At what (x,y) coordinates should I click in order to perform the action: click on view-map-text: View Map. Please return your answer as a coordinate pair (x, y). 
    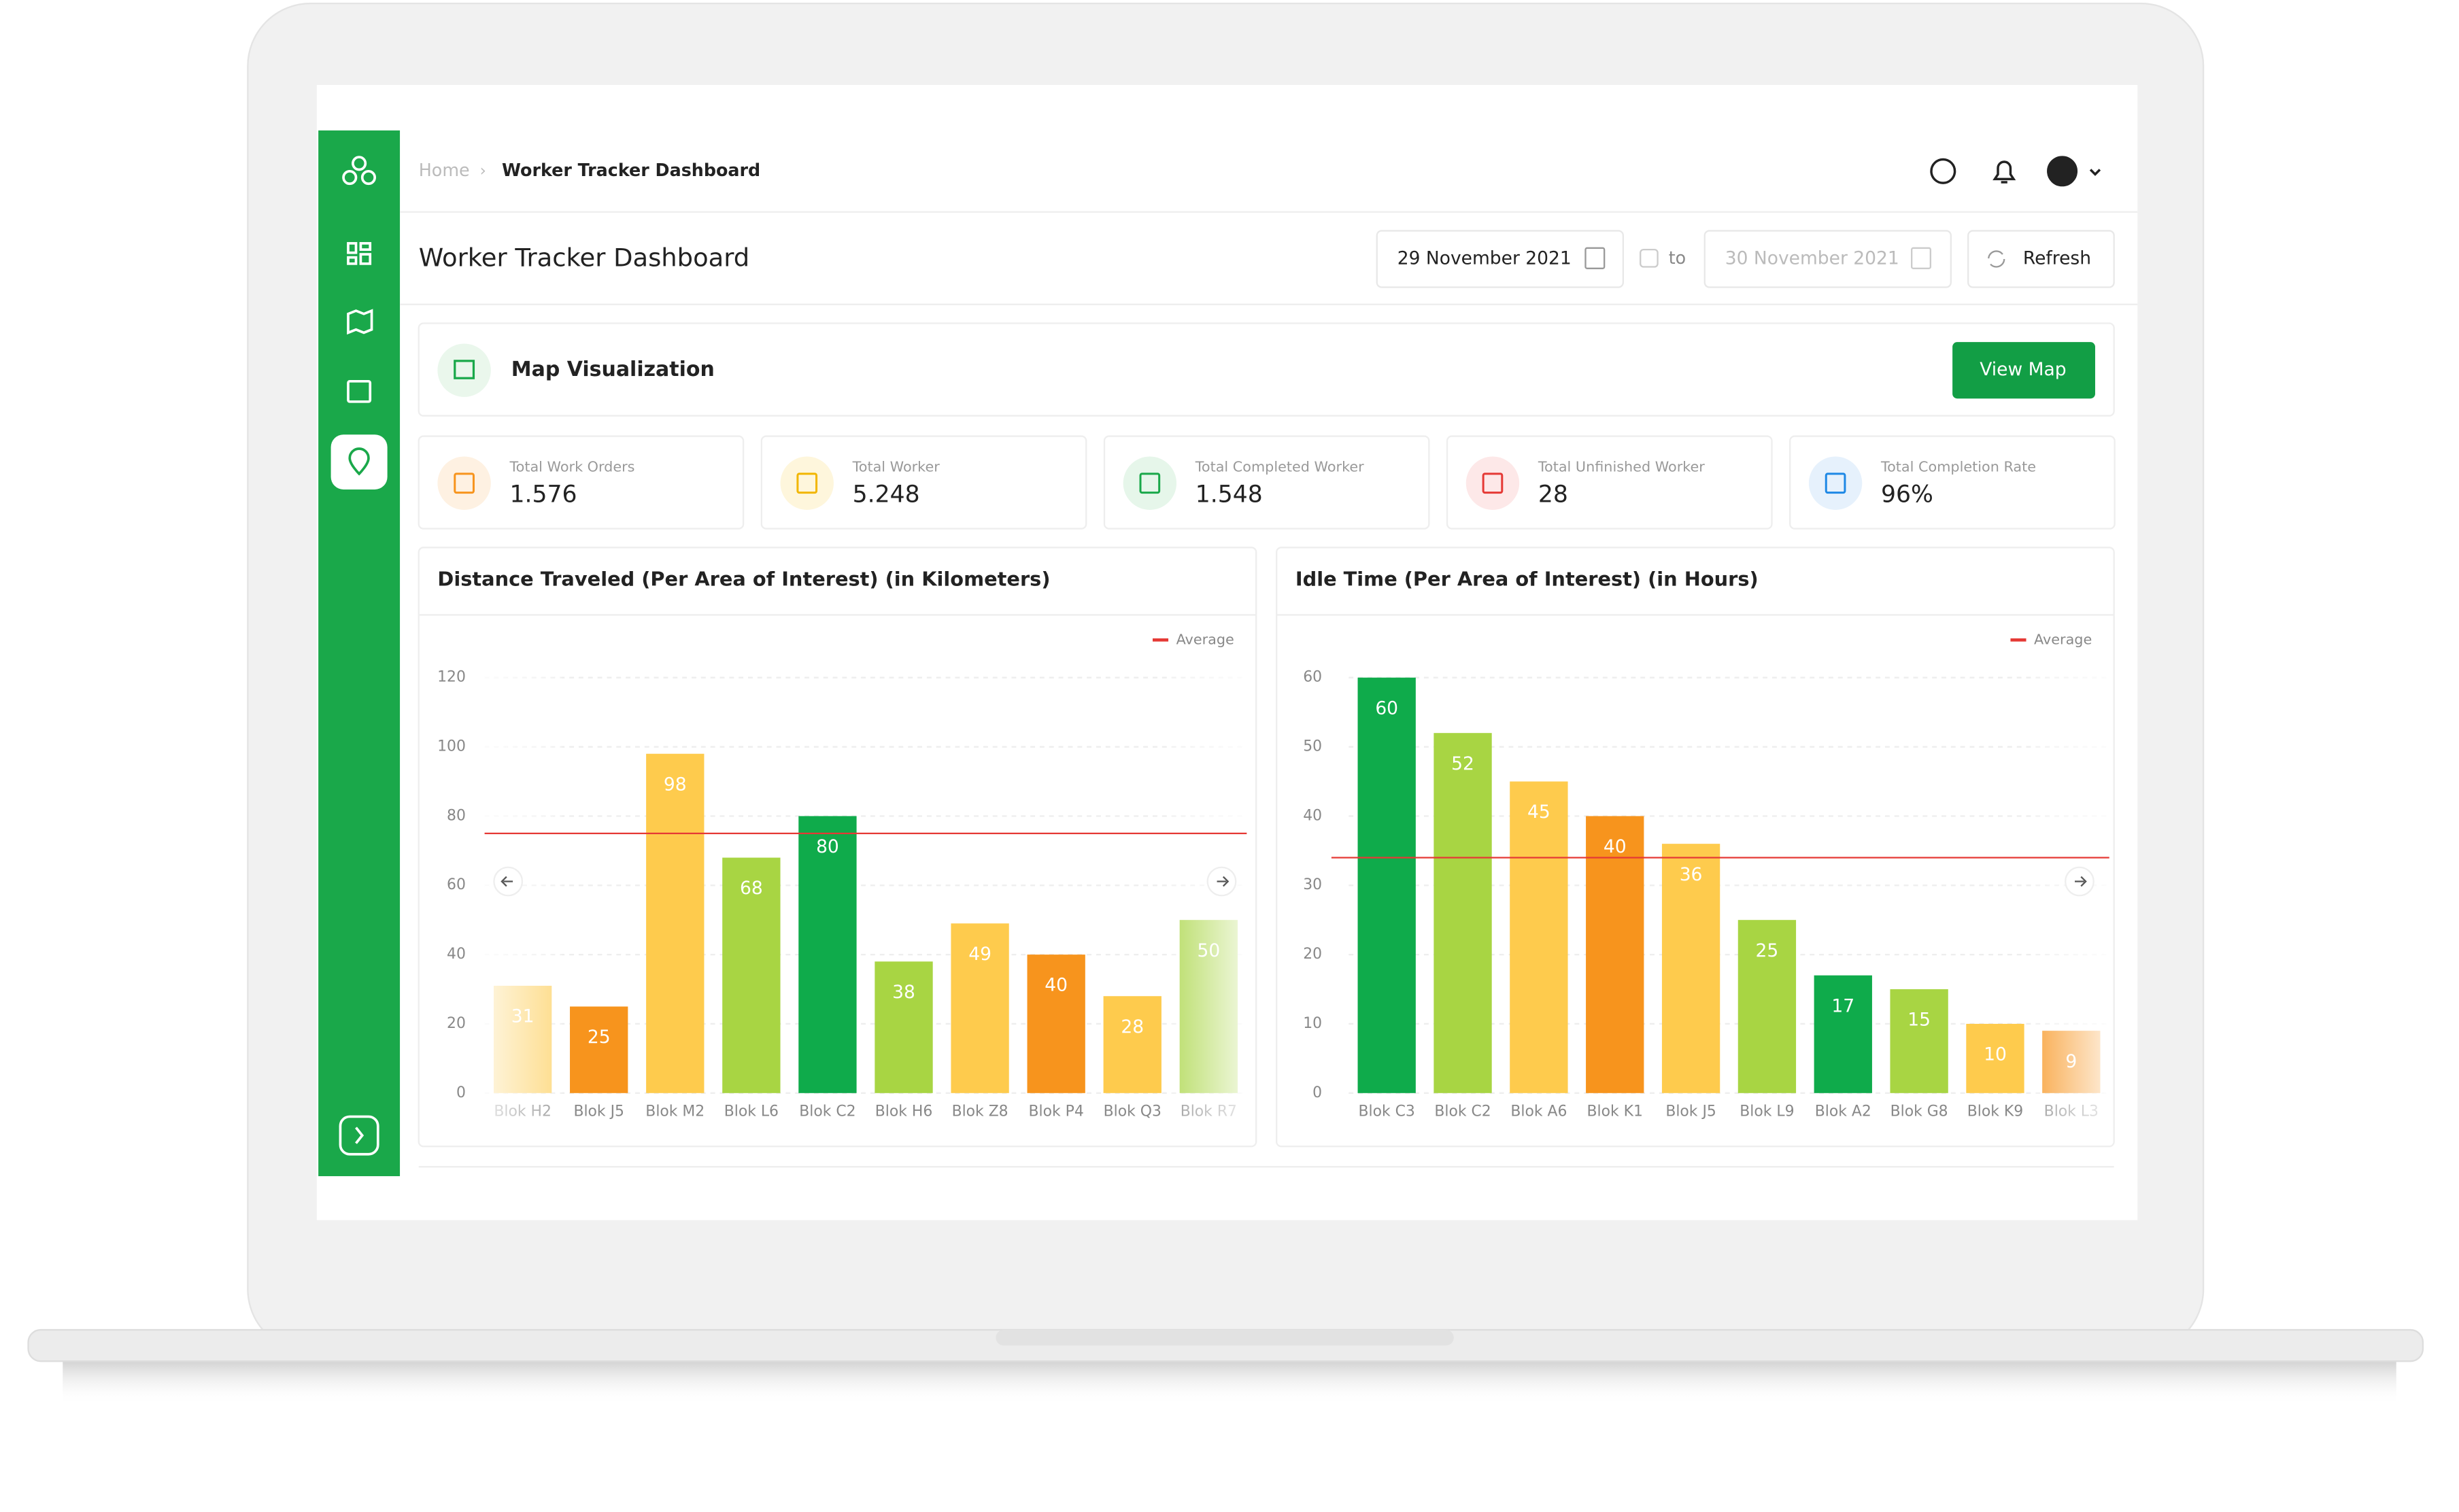
    Looking at the image, I should click on (2023, 369).